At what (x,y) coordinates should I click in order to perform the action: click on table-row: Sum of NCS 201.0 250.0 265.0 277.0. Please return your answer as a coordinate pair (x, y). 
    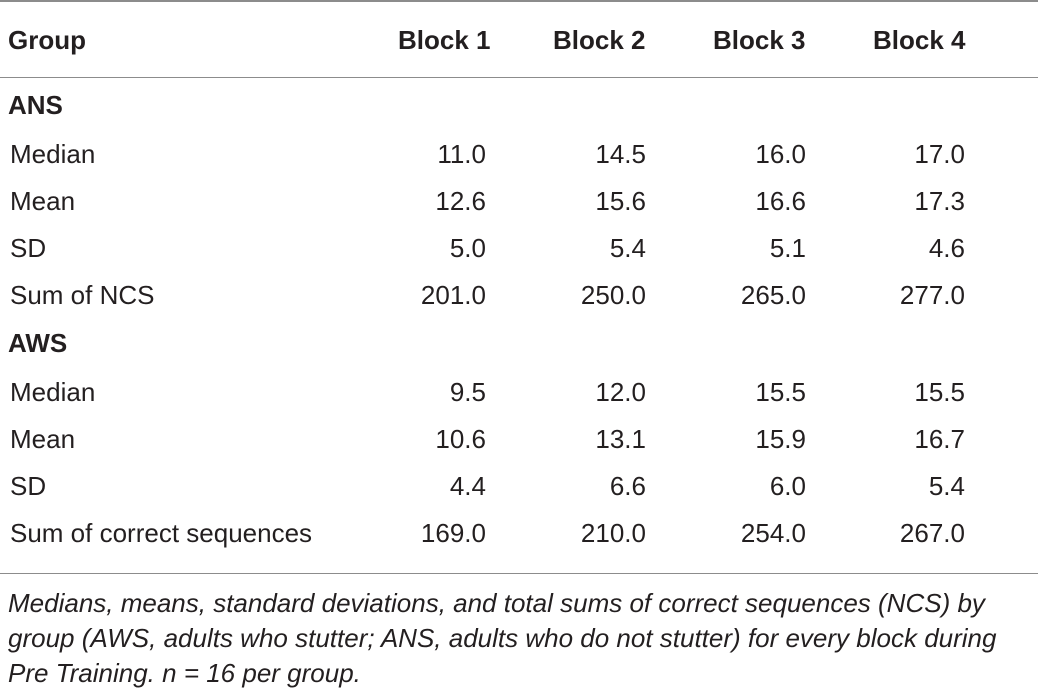
    Looking at the image, I should click on (519, 294).